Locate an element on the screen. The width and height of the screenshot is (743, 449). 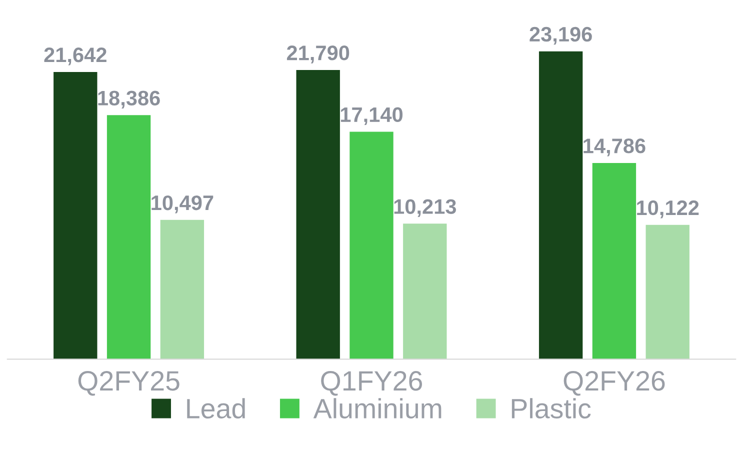
data-label: 21,790 is located at coordinates (318, 55).